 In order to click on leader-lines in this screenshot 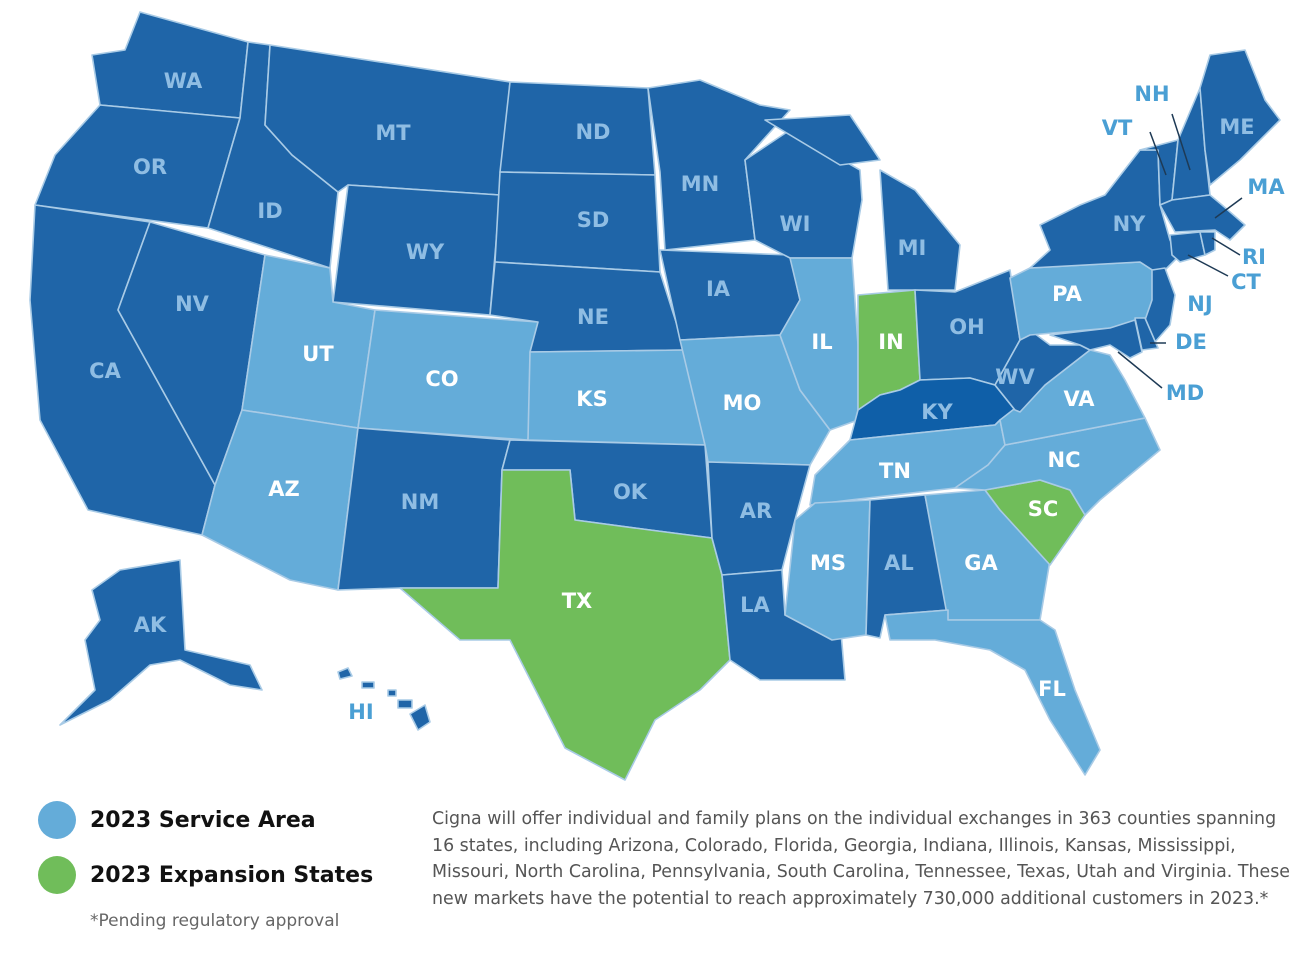, I will do `click(1180, 251)`.